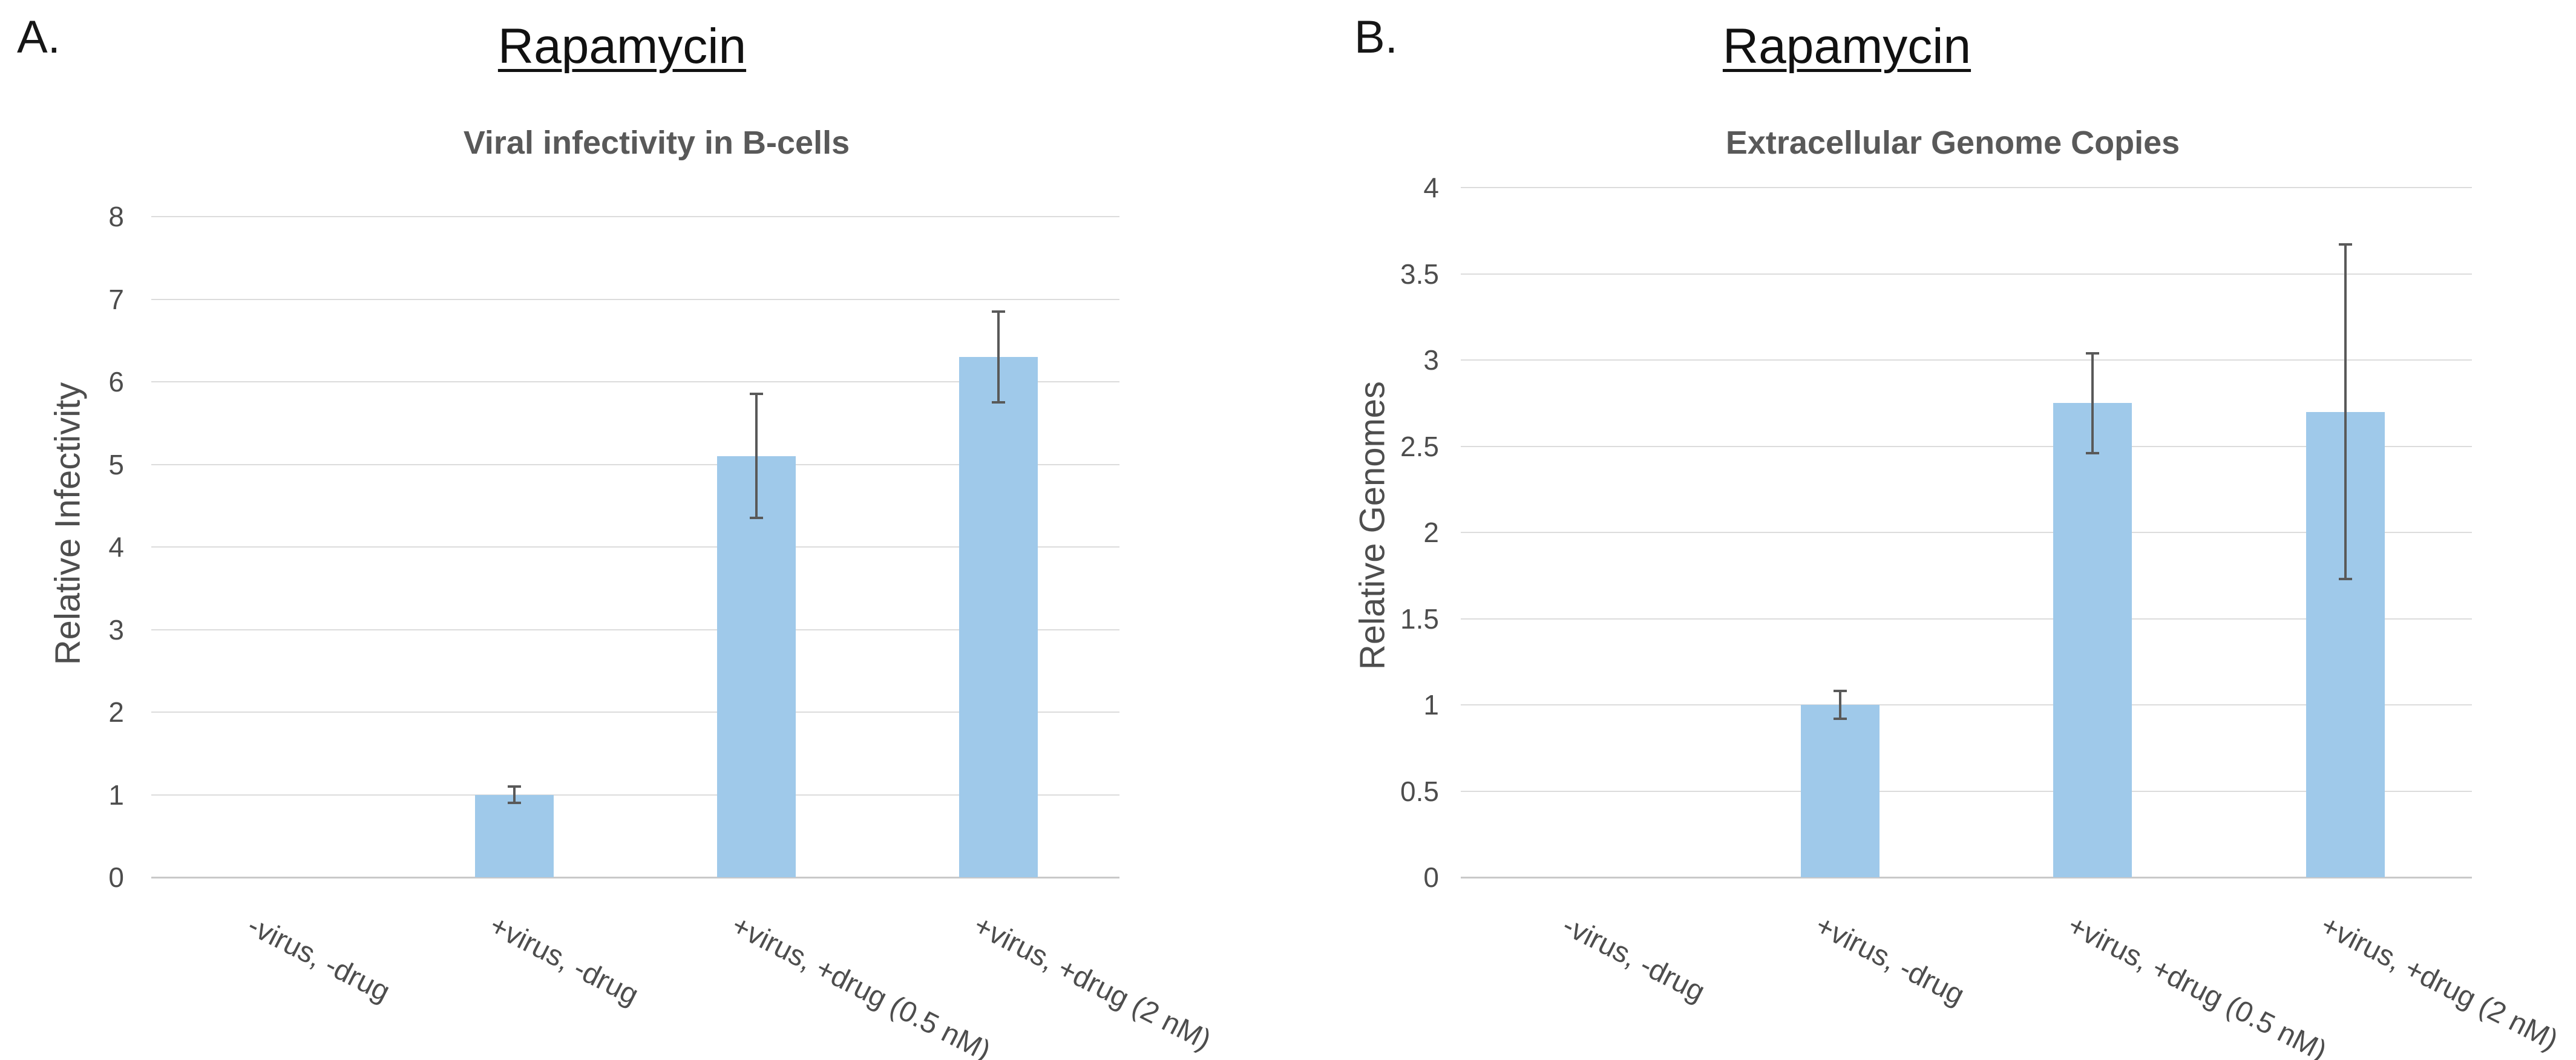 The width and height of the screenshot is (2576, 1060). I want to click on panel-b-title: Rapamycin, so click(1847, 47).